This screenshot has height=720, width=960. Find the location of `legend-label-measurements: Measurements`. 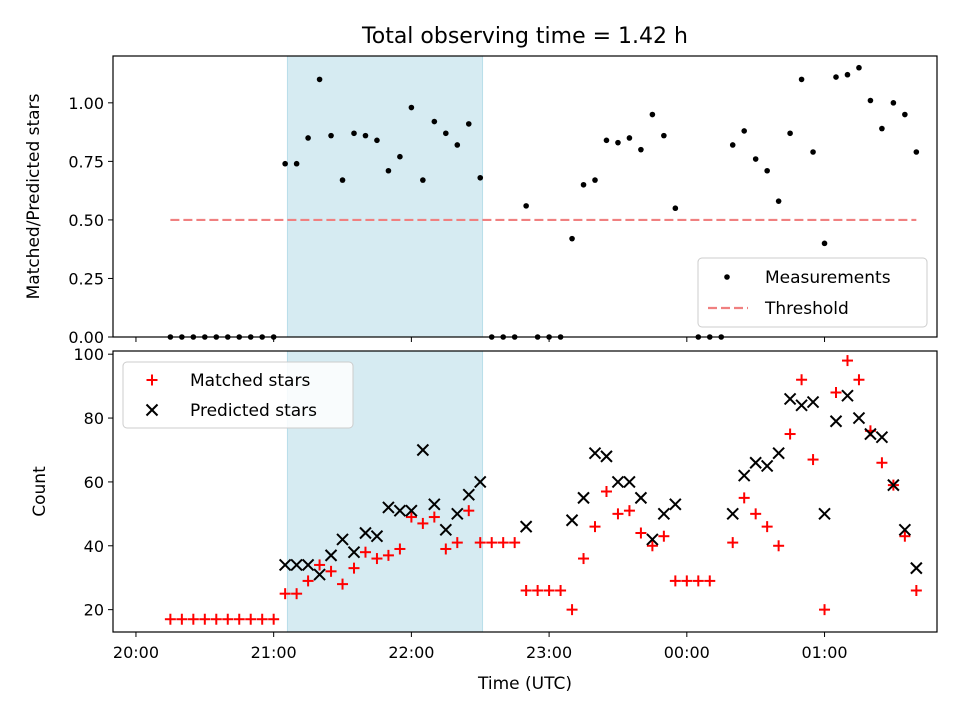

legend-label-measurements: Measurements is located at coordinates (828, 278).